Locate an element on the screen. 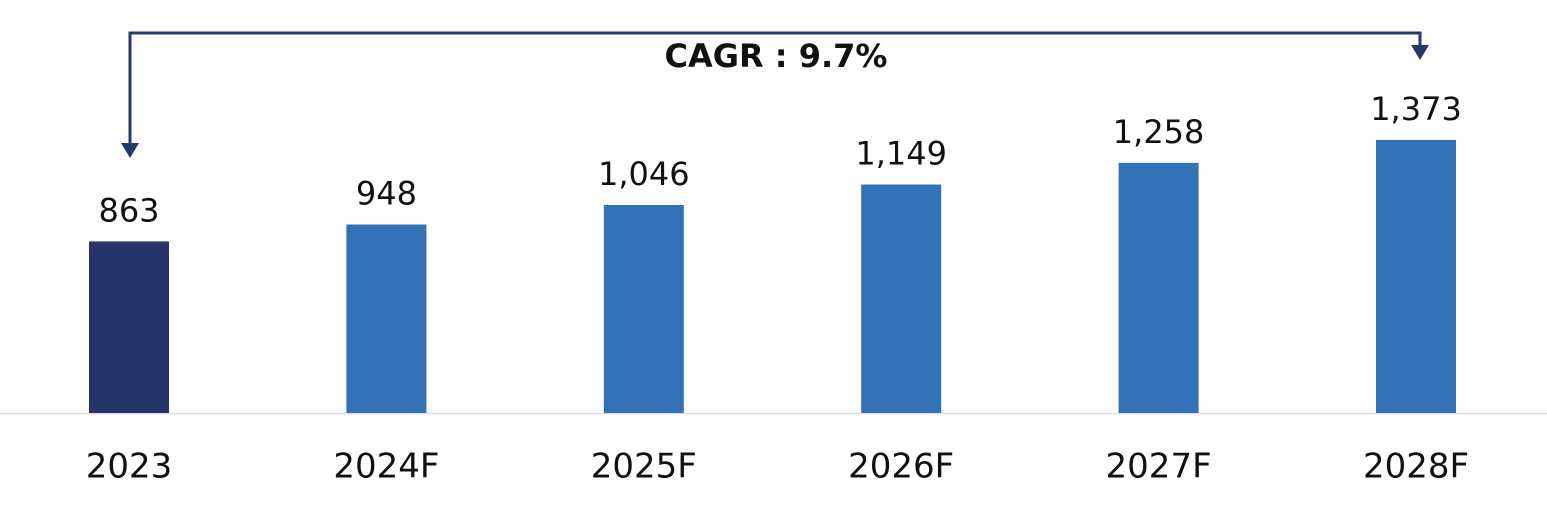  x-tick-label: 2023 is located at coordinates (129, 467).